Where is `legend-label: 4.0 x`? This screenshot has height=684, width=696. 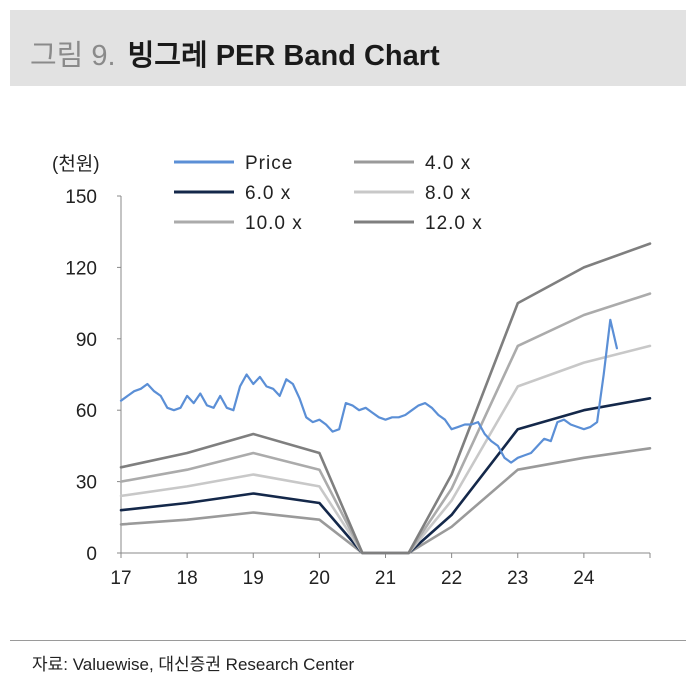 legend-label: 4.0 x is located at coordinates (448, 163).